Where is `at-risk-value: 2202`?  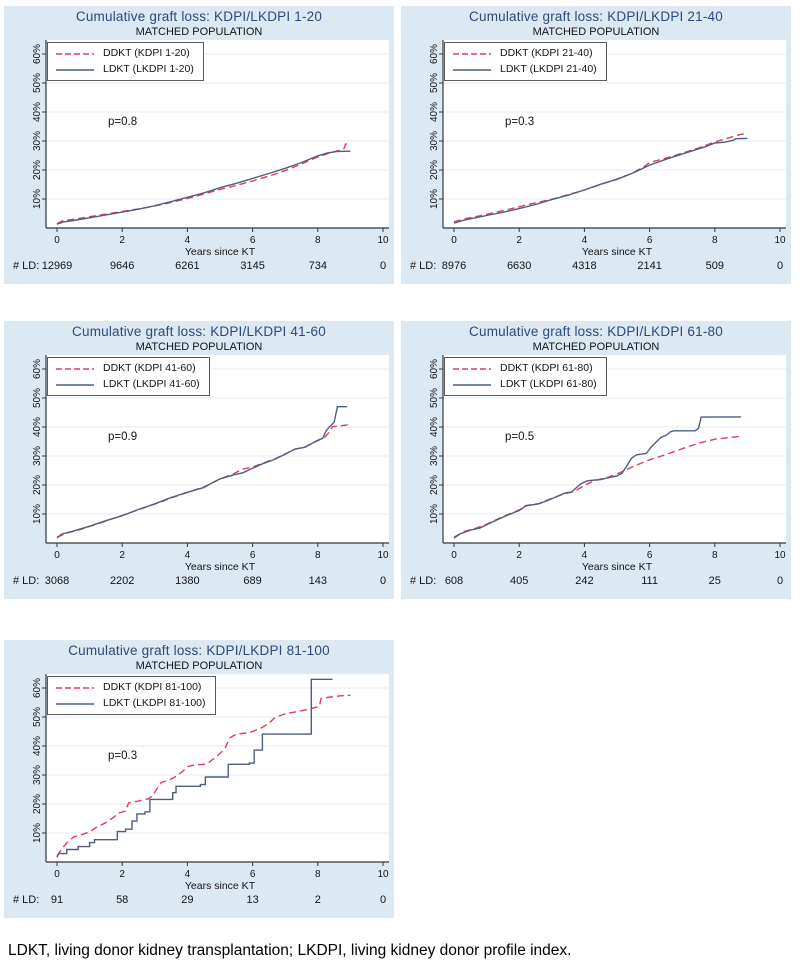 at-risk-value: 2202 is located at coordinates (122, 581).